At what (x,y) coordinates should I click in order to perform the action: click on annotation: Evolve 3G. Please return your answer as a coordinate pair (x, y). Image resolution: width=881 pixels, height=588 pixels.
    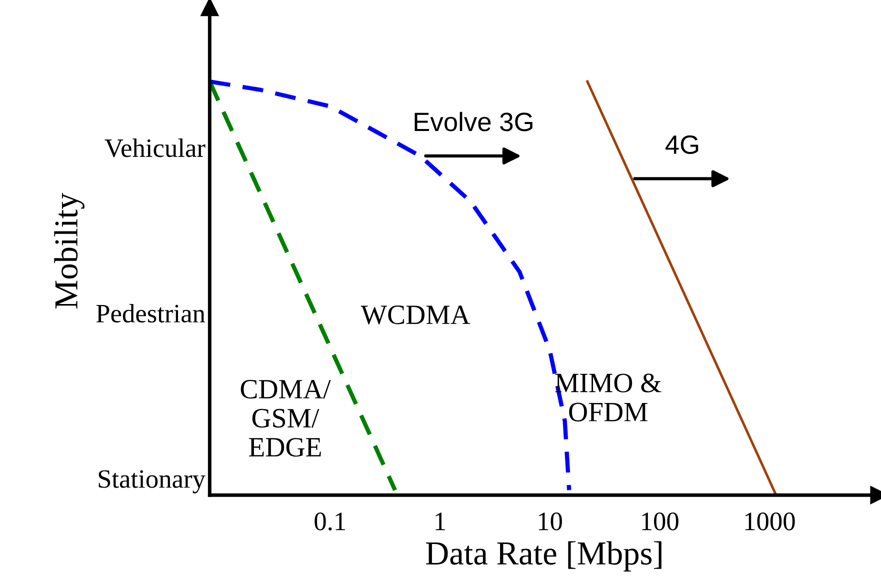
    Looking at the image, I should click on (473, 122).